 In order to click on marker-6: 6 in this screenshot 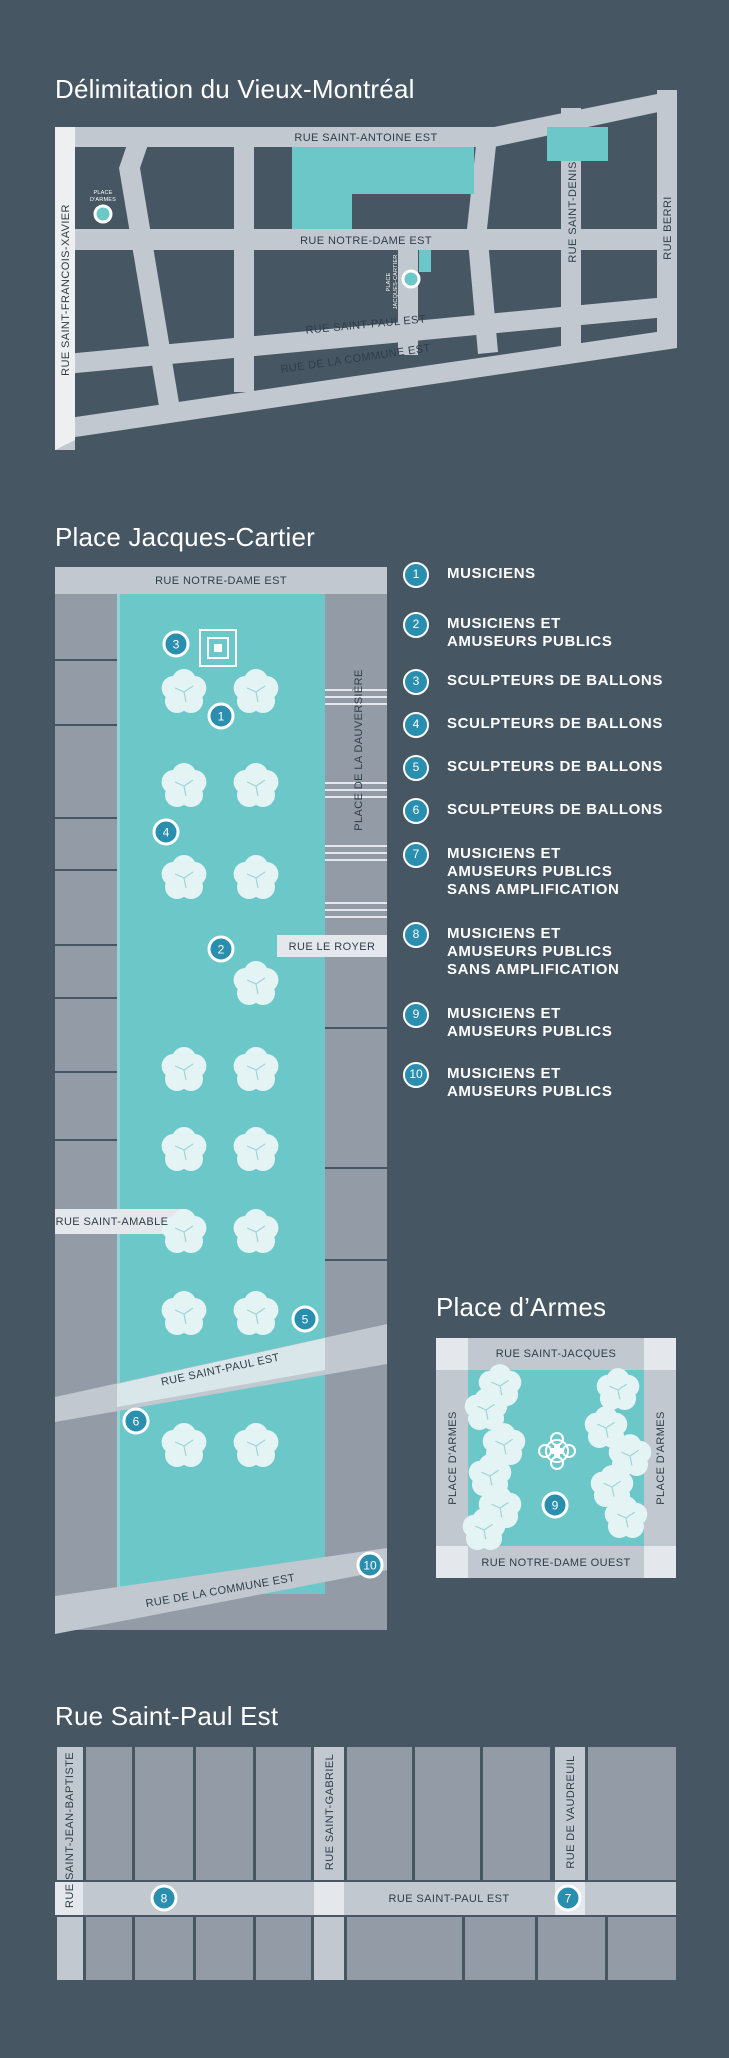, I will do `click(136, 1421)`.